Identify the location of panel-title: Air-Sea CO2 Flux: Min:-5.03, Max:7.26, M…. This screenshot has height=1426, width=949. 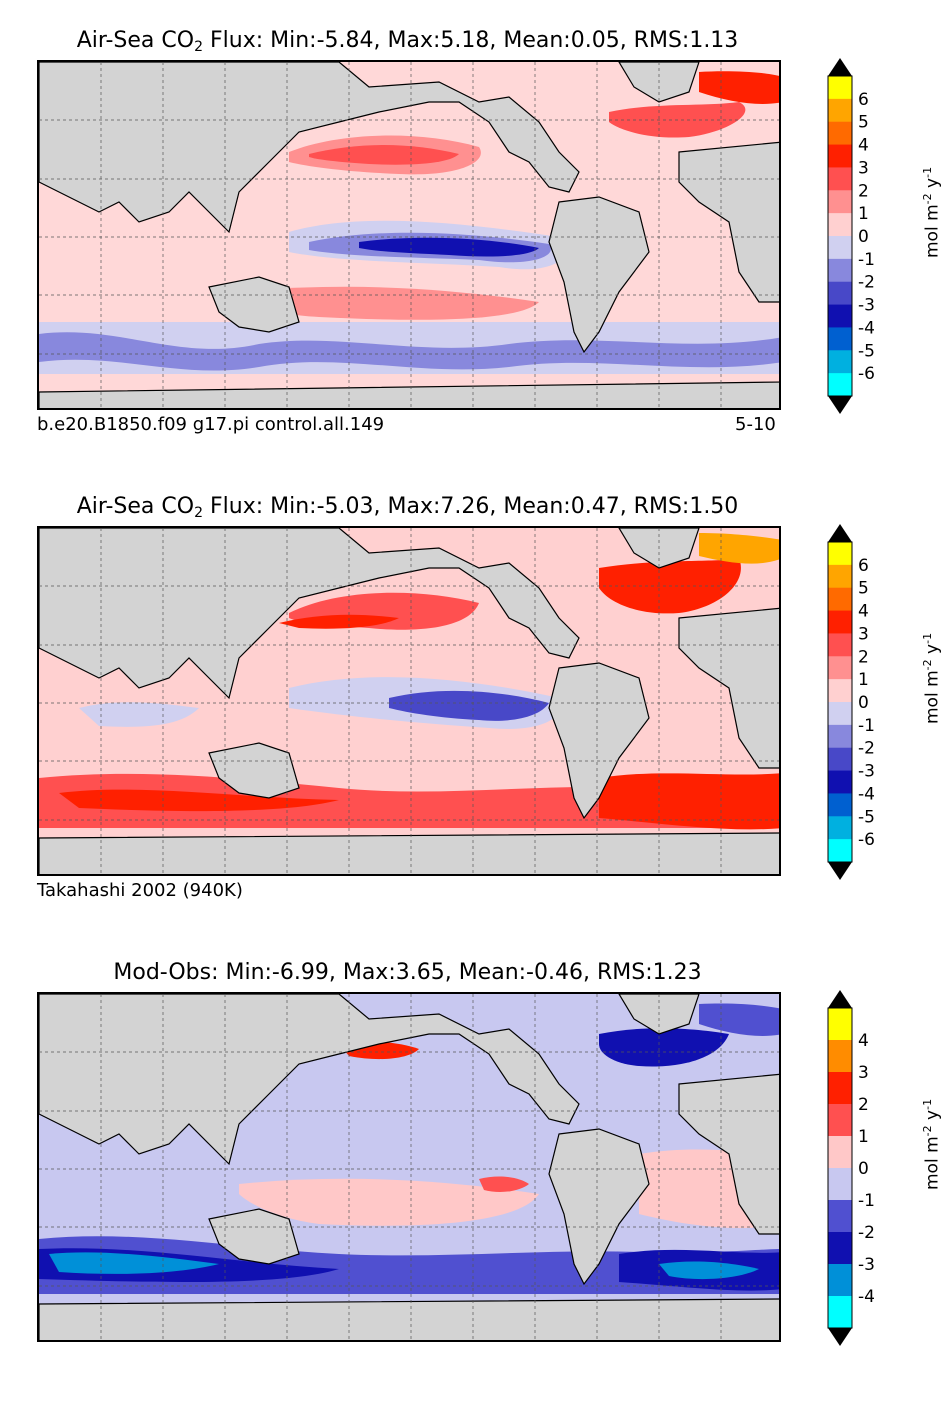
(407, 507).